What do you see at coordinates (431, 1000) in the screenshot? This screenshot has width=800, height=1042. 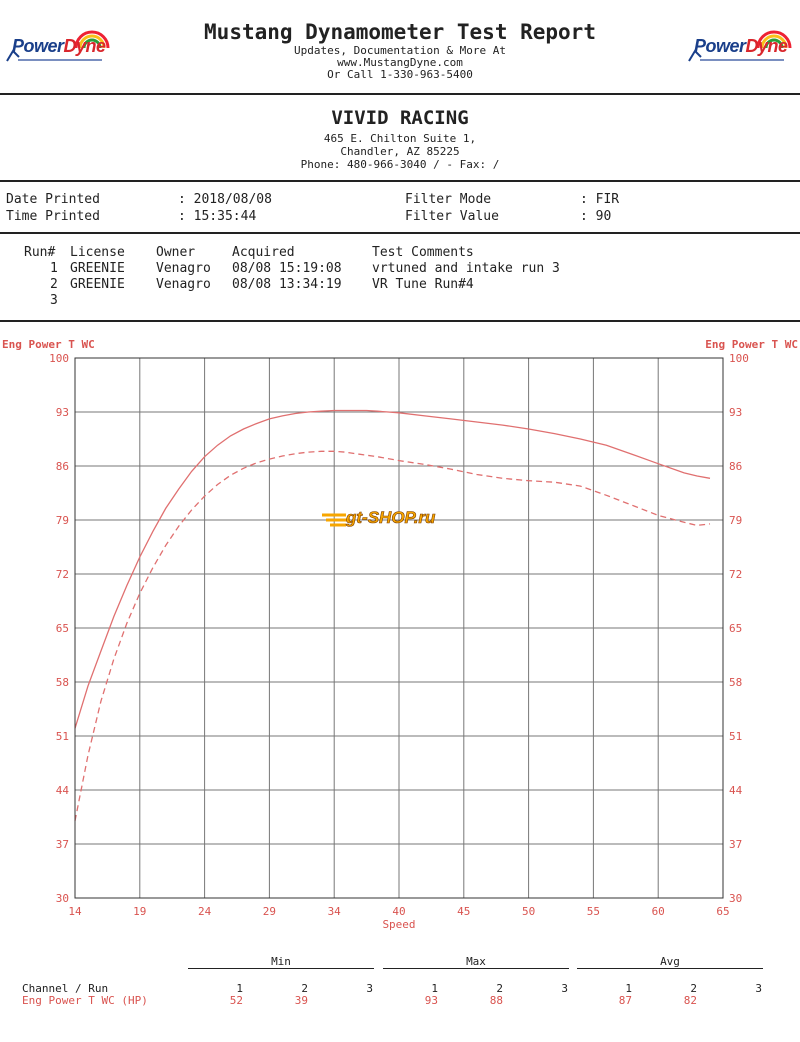 I see `summary-max-value: 93` at bounding box center [431, 1000].